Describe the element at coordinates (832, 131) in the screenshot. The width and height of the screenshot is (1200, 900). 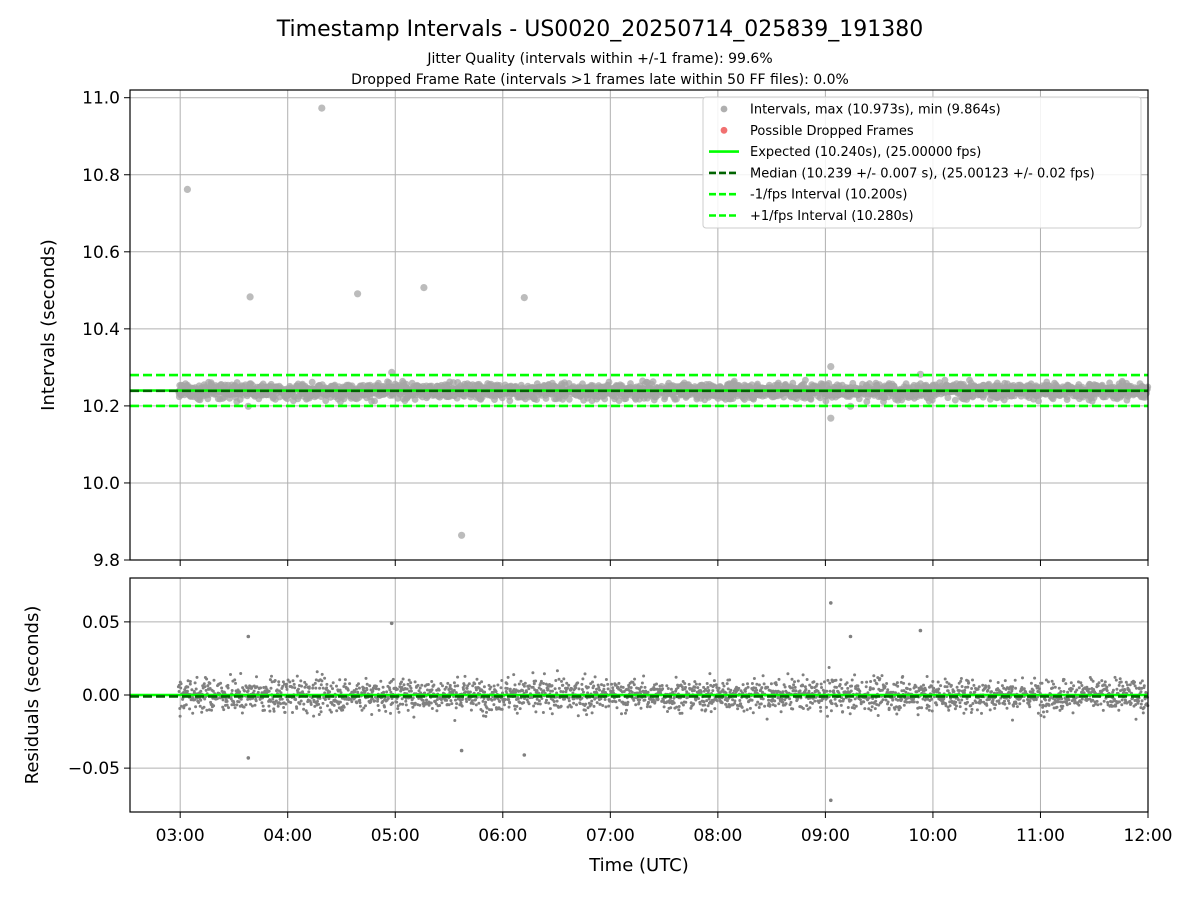
I see `legend-possible-1-label: Possible Dropped Frames` at that location.